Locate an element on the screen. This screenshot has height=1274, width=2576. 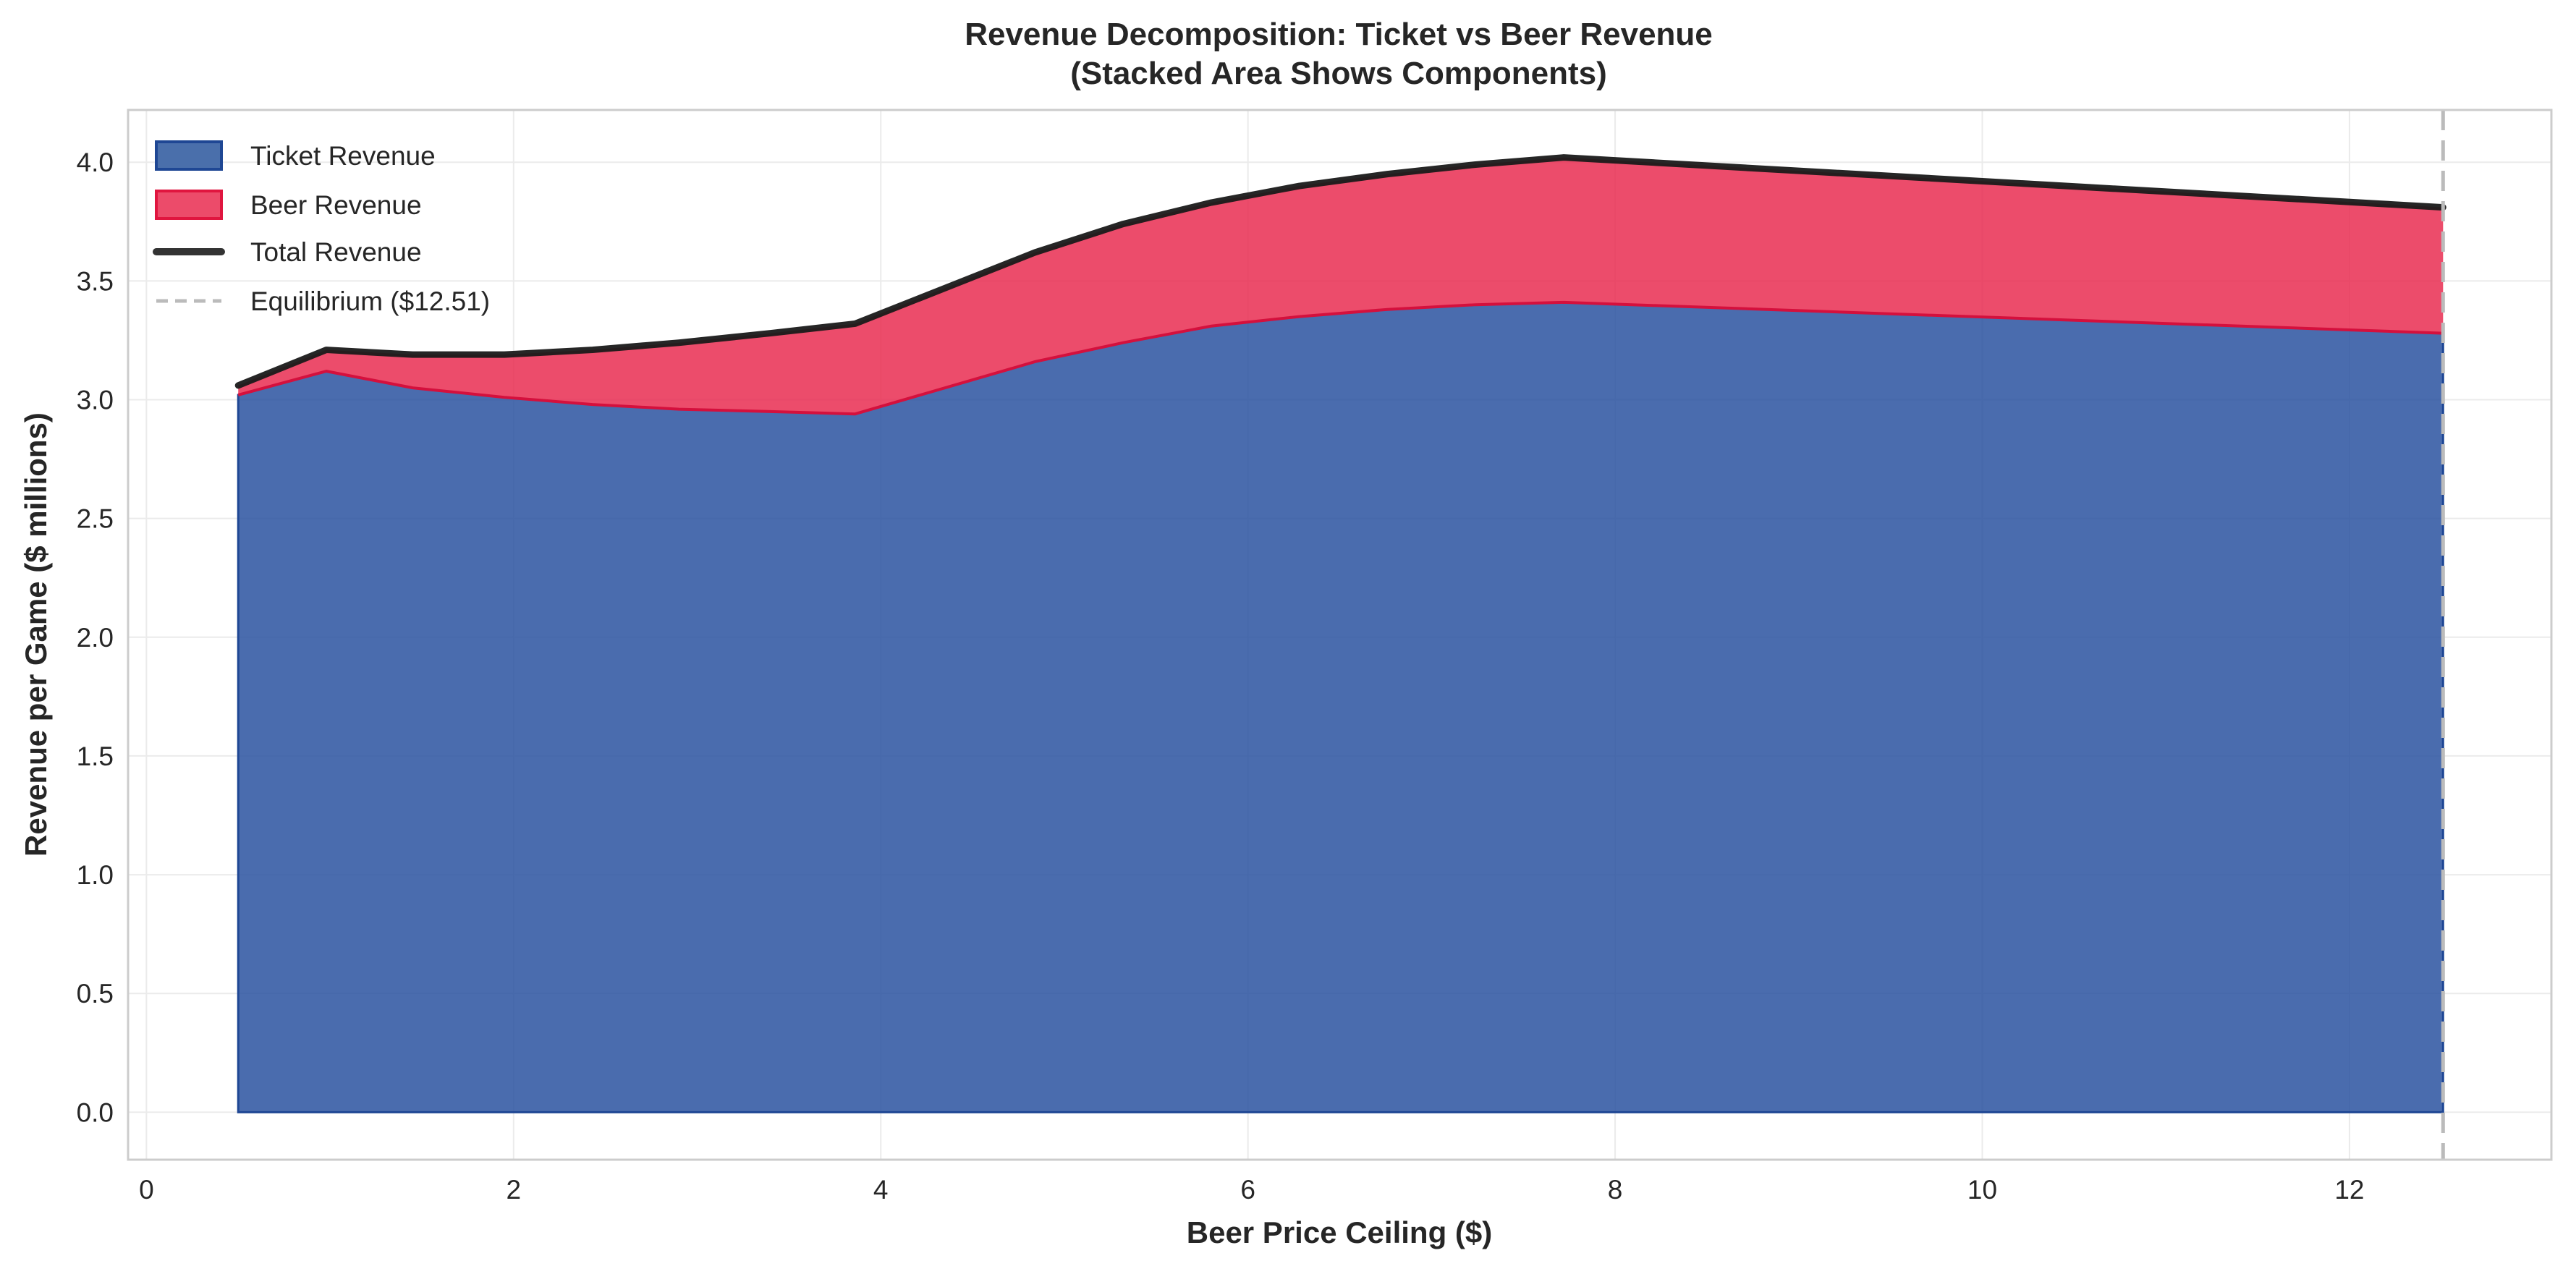
legend-swatch-beer is located at coordinates (189, 205).